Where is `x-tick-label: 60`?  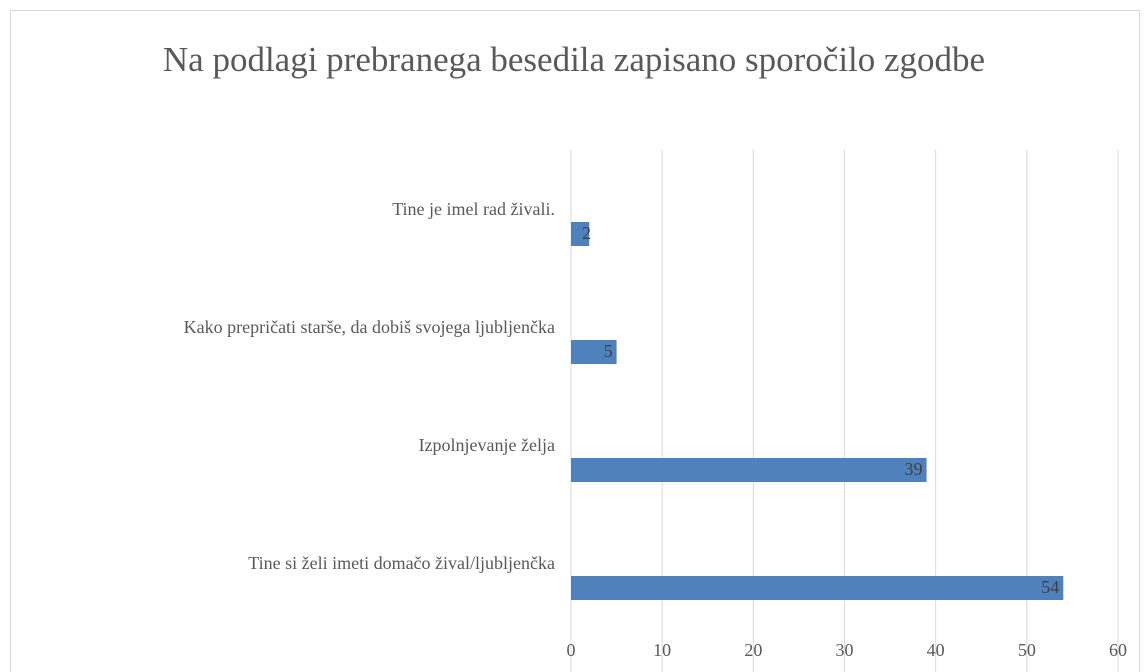 x-tick-label: 60 is located at coordinates (1118, 650).